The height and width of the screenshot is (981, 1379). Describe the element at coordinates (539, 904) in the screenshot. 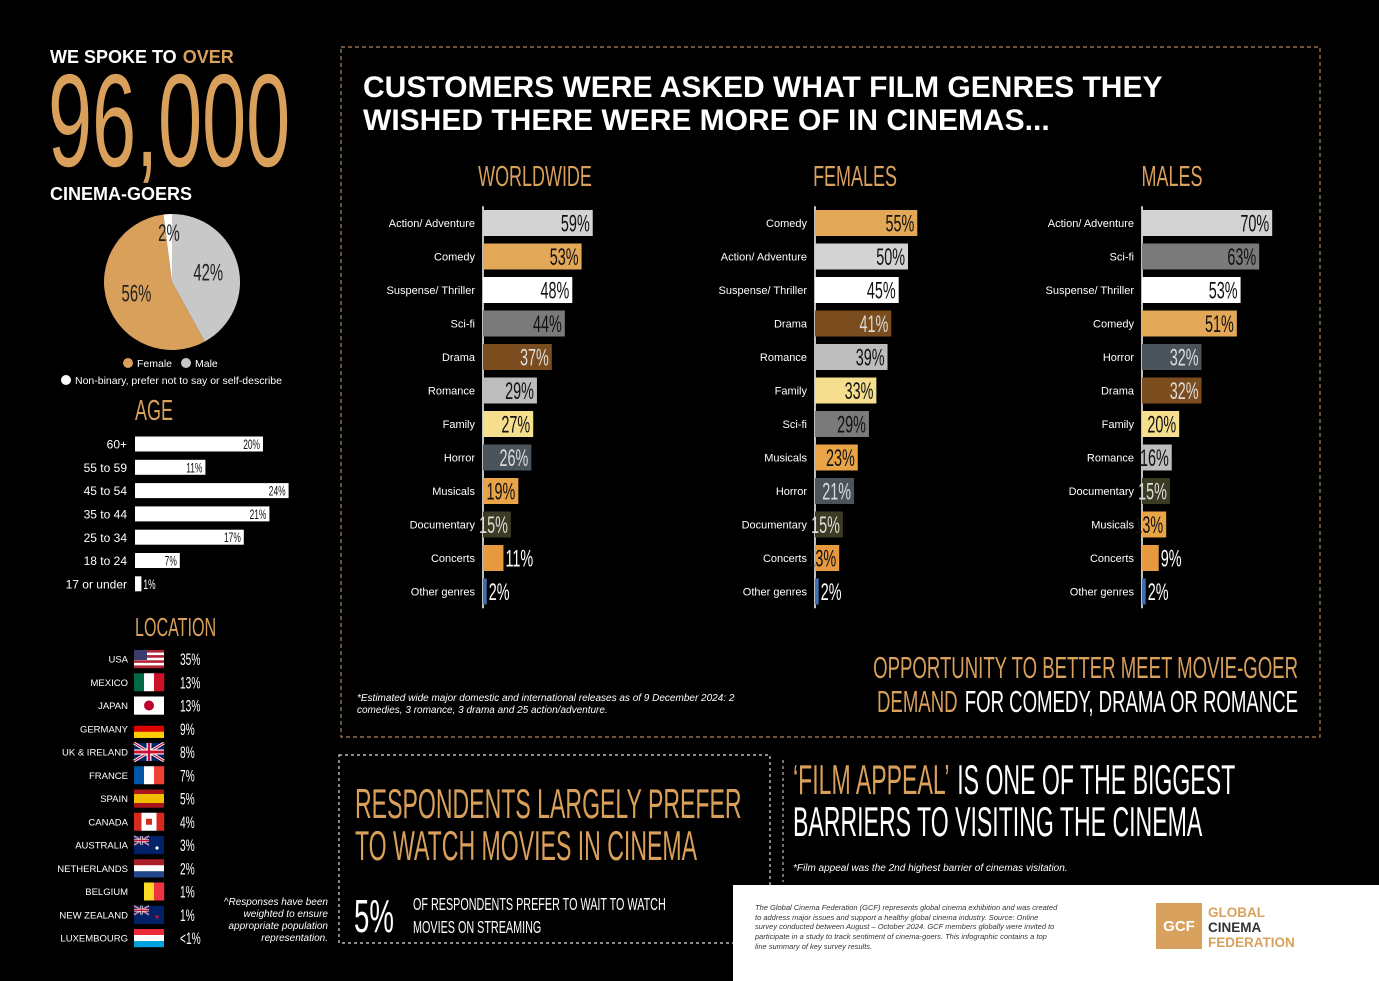

I see `preference-detail: OF RESPONDENTS PREFER TO WAIT TO WATCH` at that location.